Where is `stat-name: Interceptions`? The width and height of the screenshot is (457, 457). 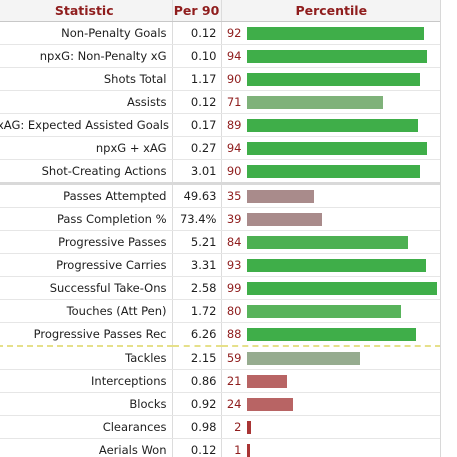 stat-name: Interceptions is located at coordinates (86, 381).